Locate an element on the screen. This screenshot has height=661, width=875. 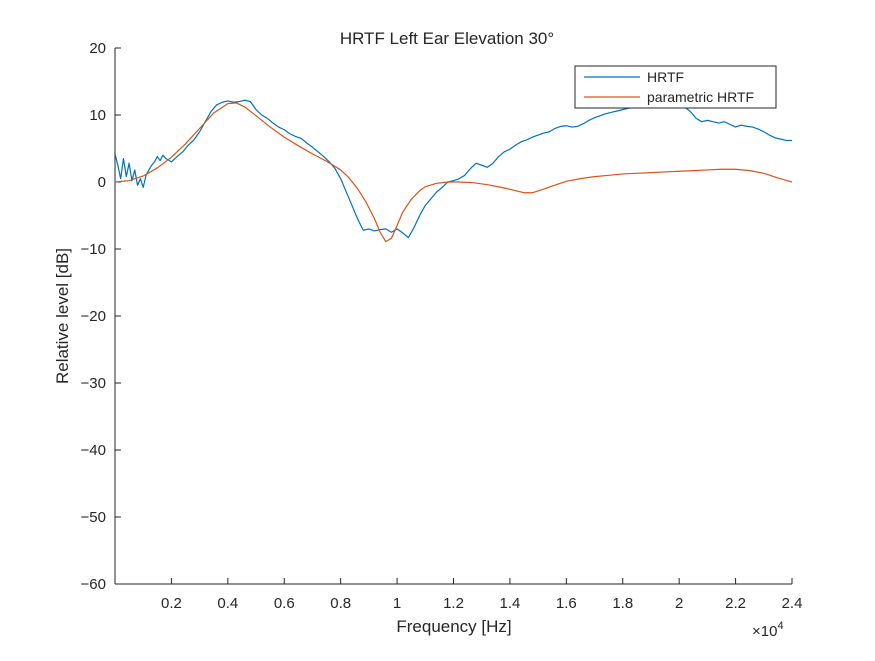
x-tick-label: 2.4 is located at coordinates (792, 603).